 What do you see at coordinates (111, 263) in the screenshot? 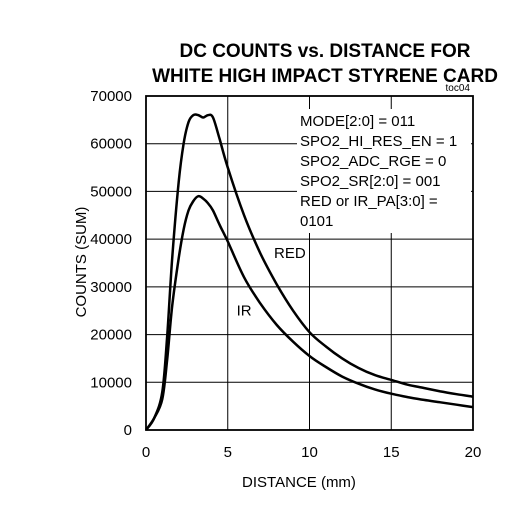
I see `y-tick-labels: 0 10000 20000 30000 40000 50000 60000 70000` at bounding box center [111, 263].